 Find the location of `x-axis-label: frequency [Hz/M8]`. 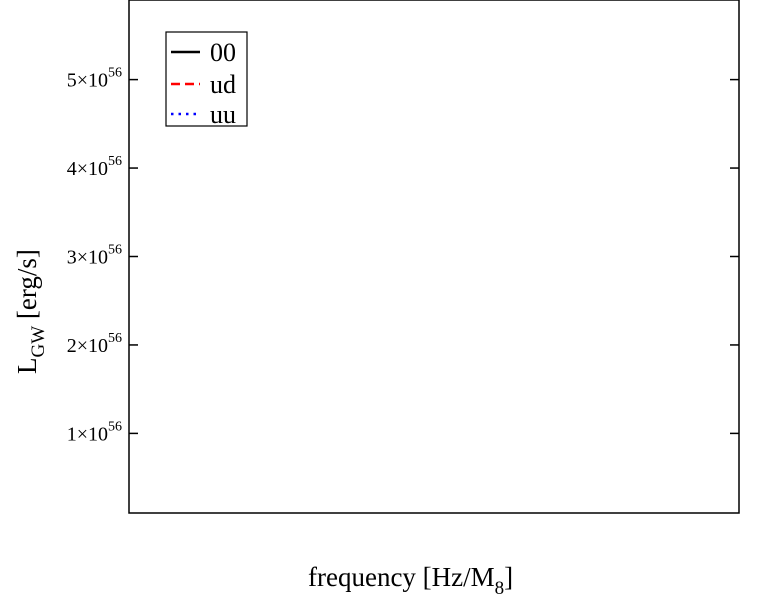

x-axis-label: frequency [Hz/M8] is located at coordinates (410, 580).